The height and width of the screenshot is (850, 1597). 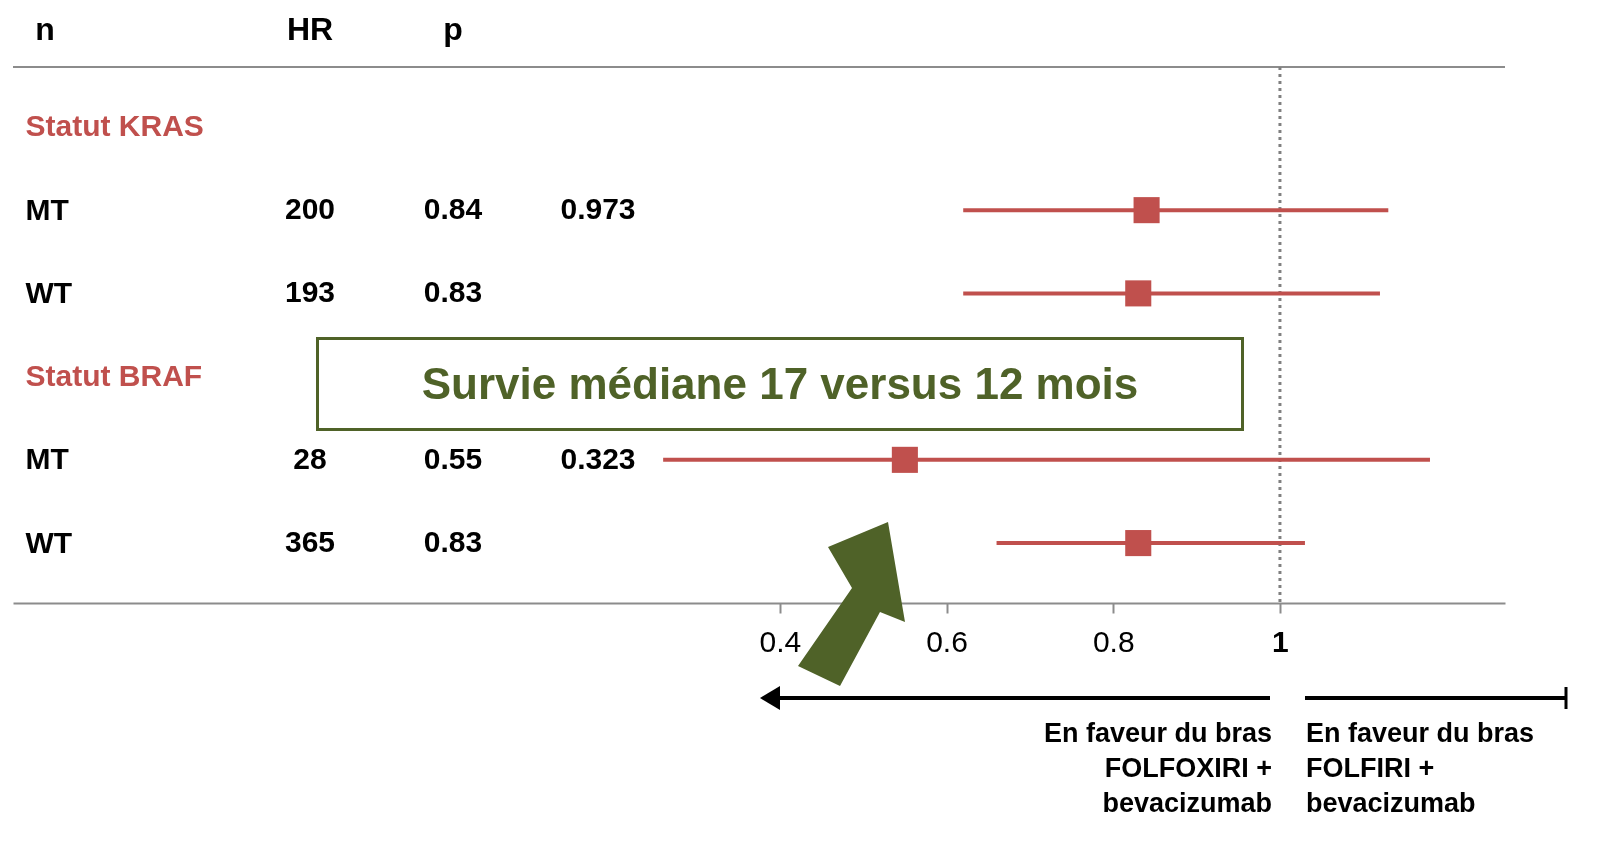 I want to click on annotation: 0.973, so click(x=598, y=209).